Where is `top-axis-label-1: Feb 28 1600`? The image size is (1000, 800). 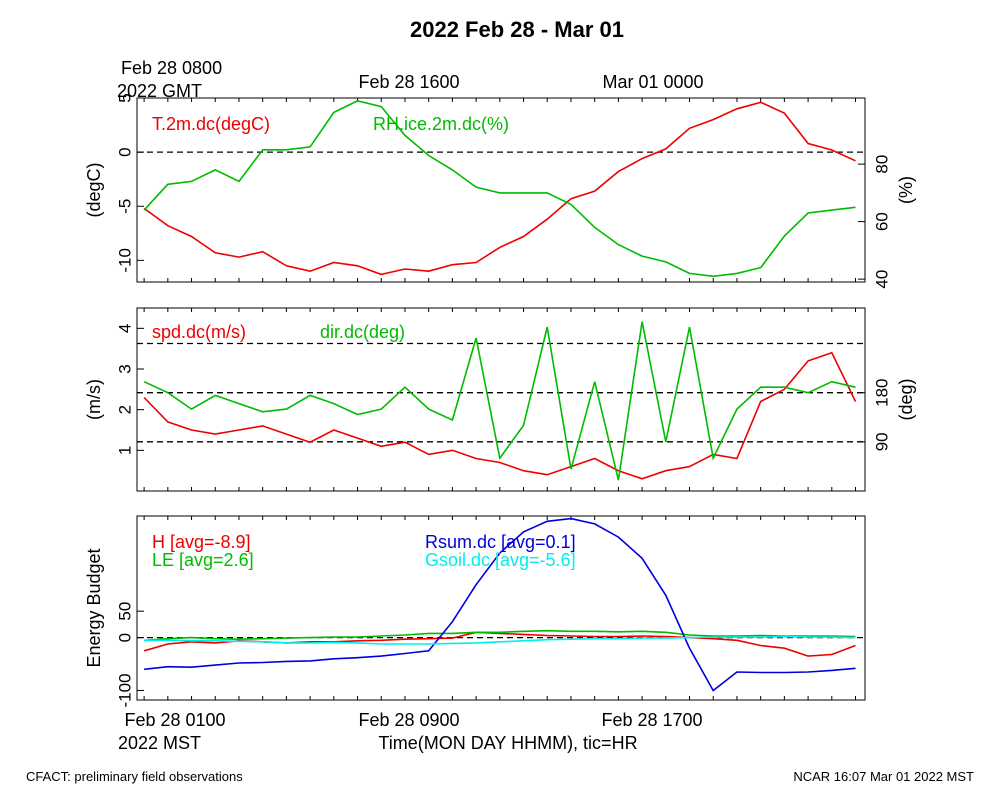 top-axis-label-1: Feb 28 1600 is located at coordinates (408, 82).